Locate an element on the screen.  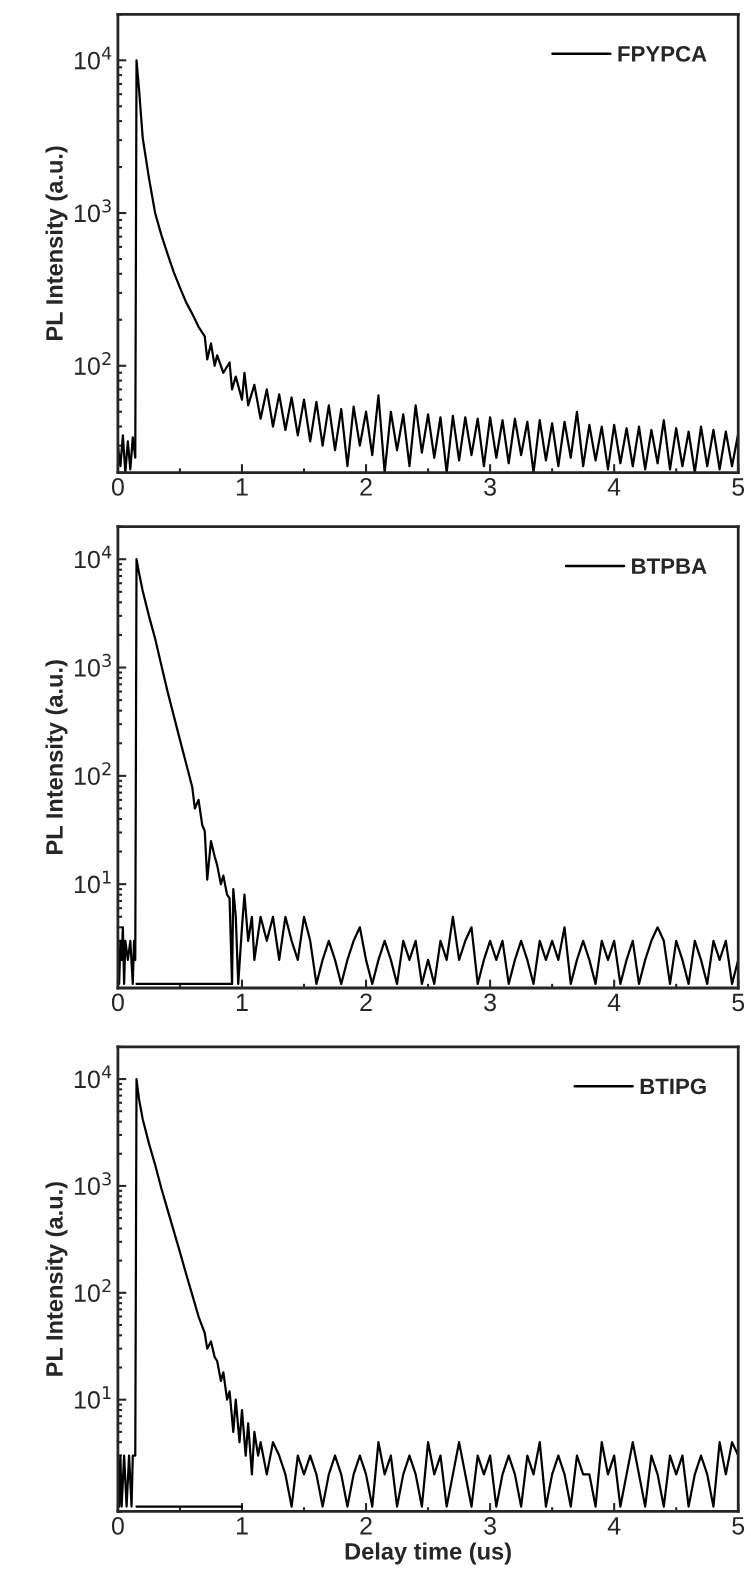
legend-label: FPYPCA is located at coordinates (662, 54).